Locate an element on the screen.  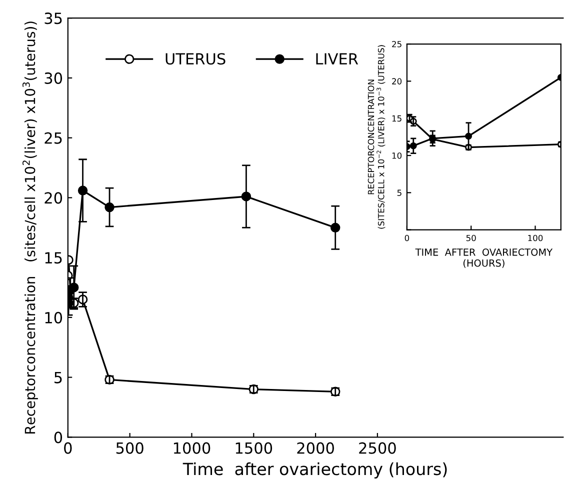
y-tick-label: 30 is located at coordinates (53, 78).